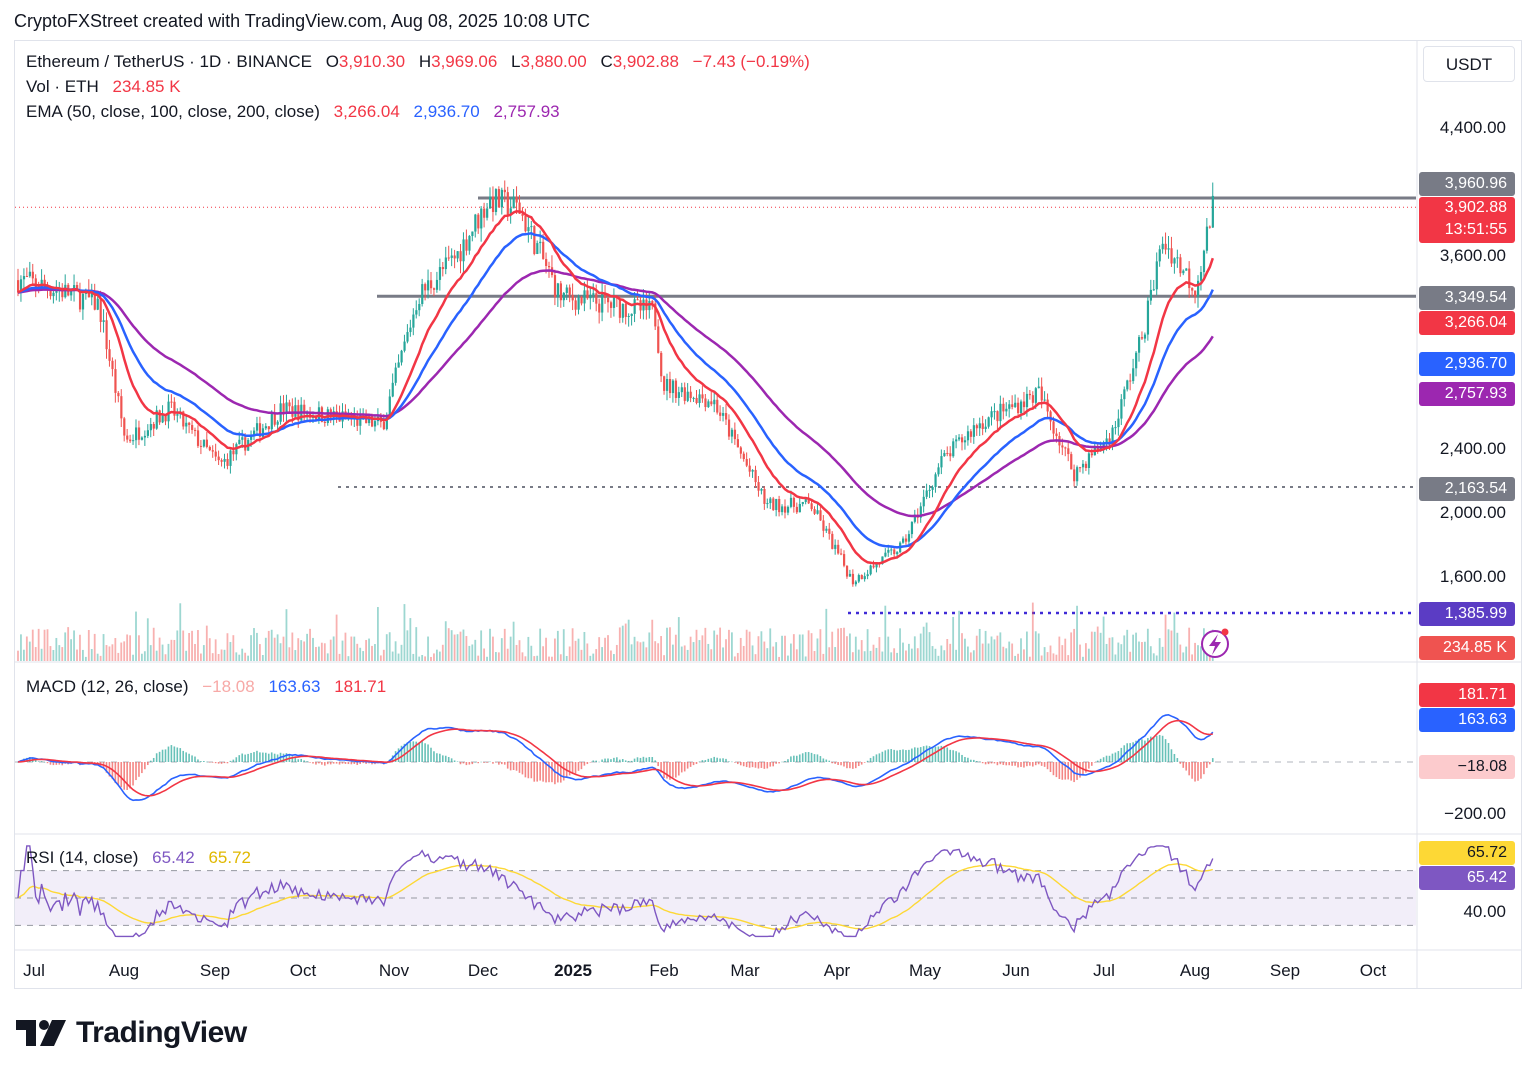  What do you see at coordinates (1469, 64) in the screenshot?
I see `currency-button: USDT` at bounding box center [1469, 64].